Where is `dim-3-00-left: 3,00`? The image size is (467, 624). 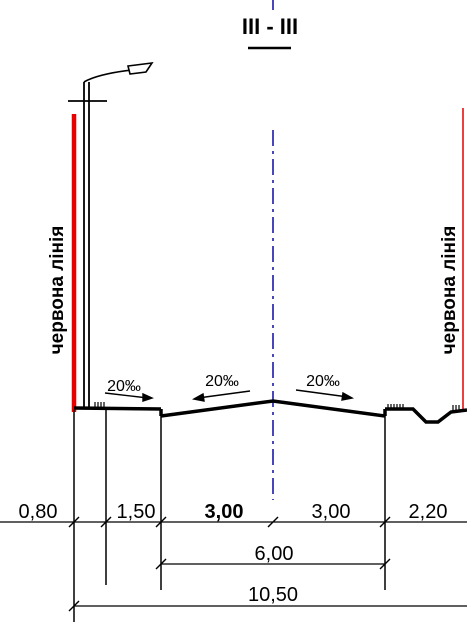 dim-3-00-left: 3,00 is located at coordinates (224, 512).